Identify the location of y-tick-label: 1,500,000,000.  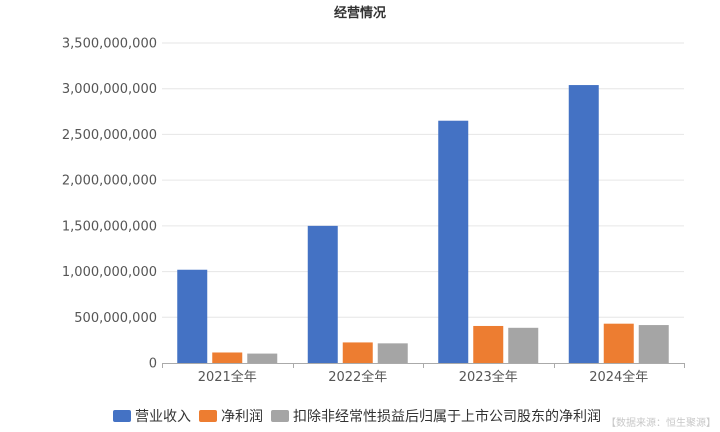
(109, 226).